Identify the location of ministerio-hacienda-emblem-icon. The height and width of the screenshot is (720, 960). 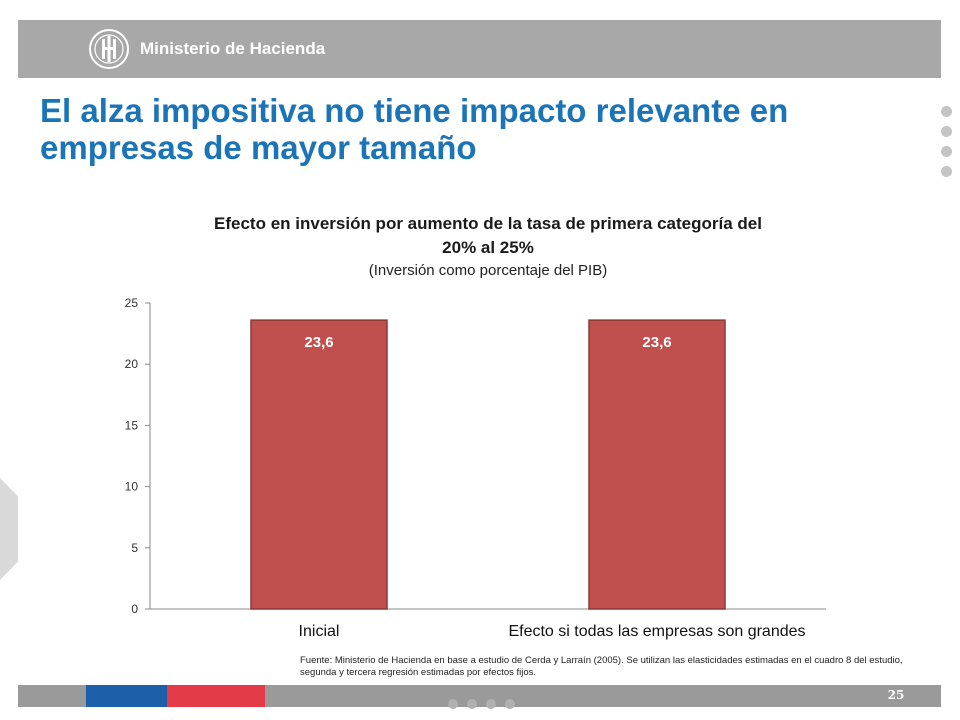
(109, 49).